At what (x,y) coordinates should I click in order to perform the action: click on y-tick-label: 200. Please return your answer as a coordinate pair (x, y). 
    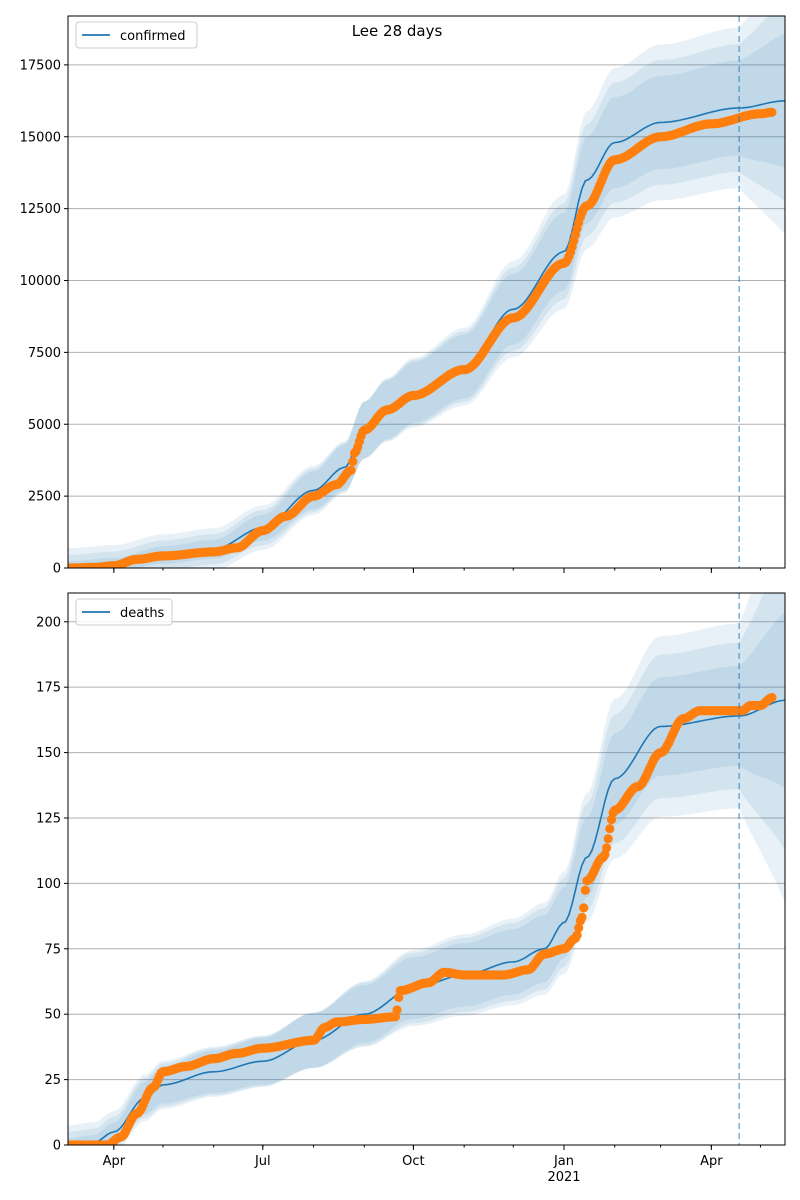
    Looking at the image, I should click on (48, 622).